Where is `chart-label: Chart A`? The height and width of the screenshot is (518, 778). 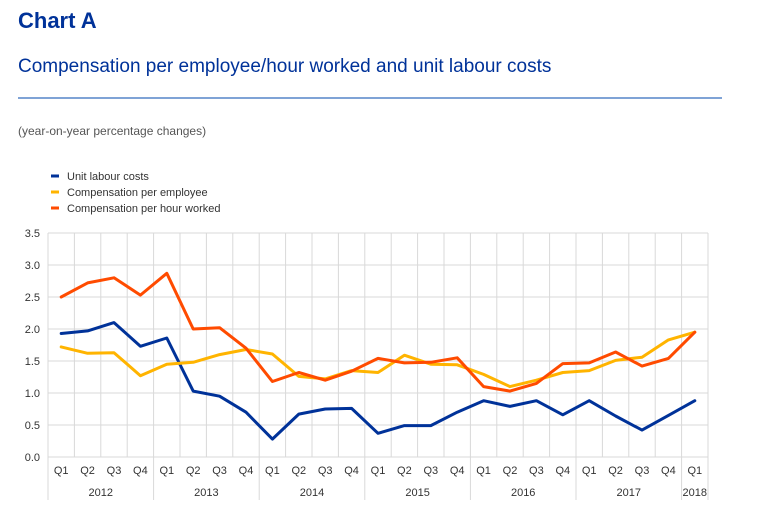 chart-label: Chart A is located at coordinates (57, 20).